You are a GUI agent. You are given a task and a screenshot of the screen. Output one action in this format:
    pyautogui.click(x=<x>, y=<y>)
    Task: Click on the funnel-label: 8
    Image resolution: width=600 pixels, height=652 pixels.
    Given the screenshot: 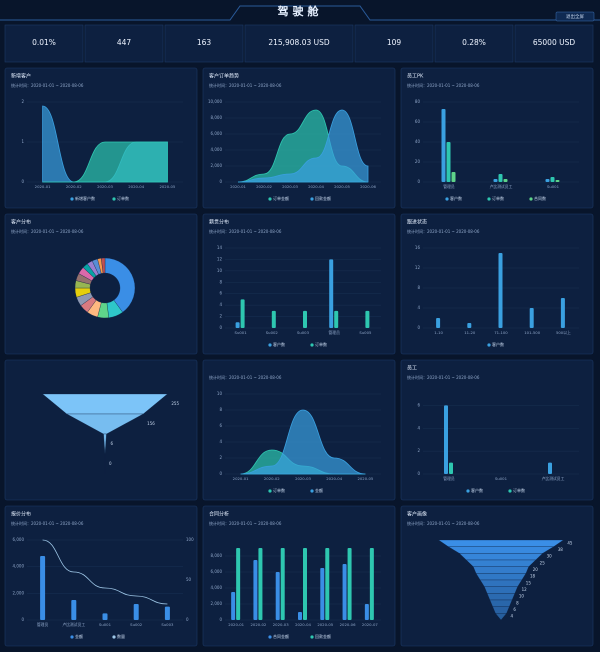 What is the action you would take?
    pyautogui.click(x=517, y=602)
    